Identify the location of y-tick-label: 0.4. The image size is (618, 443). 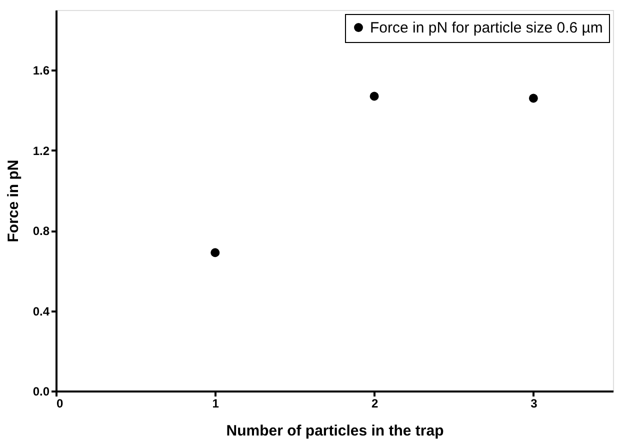
(41, 311).